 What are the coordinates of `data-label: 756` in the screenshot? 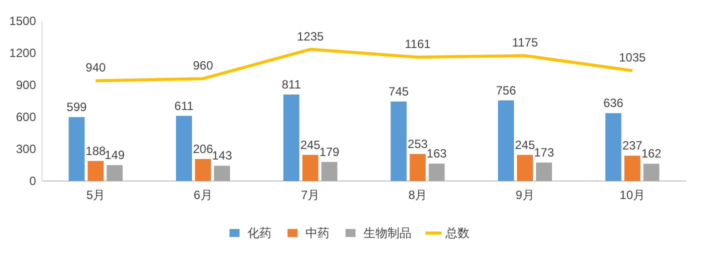 It's located at (506, 90).